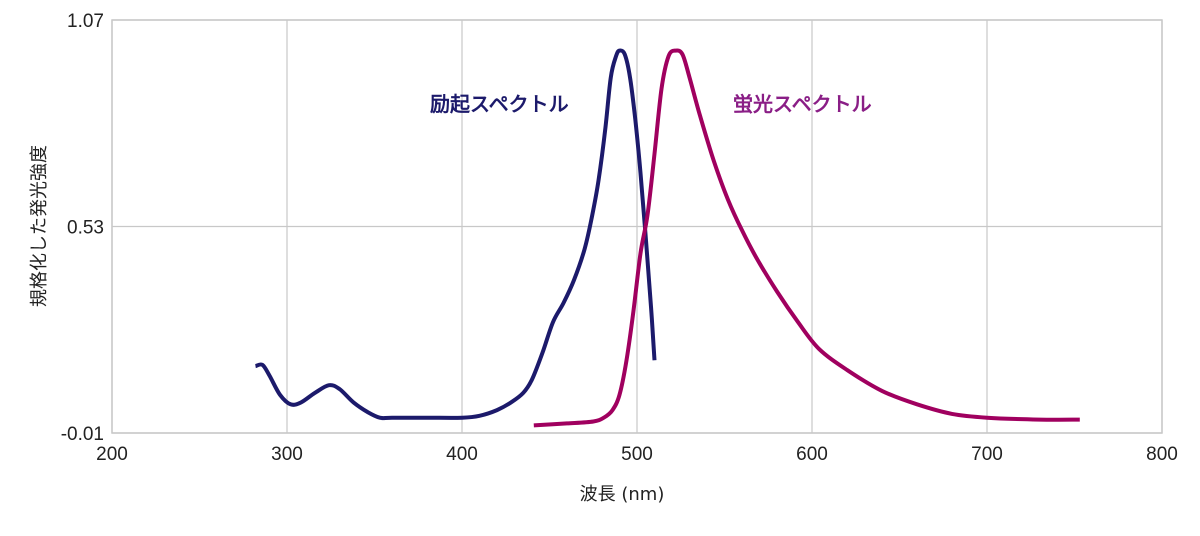 This screenshot has width=1200, height=536. What do you see at coordinates (651, 104) in the screenshot?
I see `series-annotations: 励起スペクトル 蛍光スペクトル` at bounding box center [651, 104].